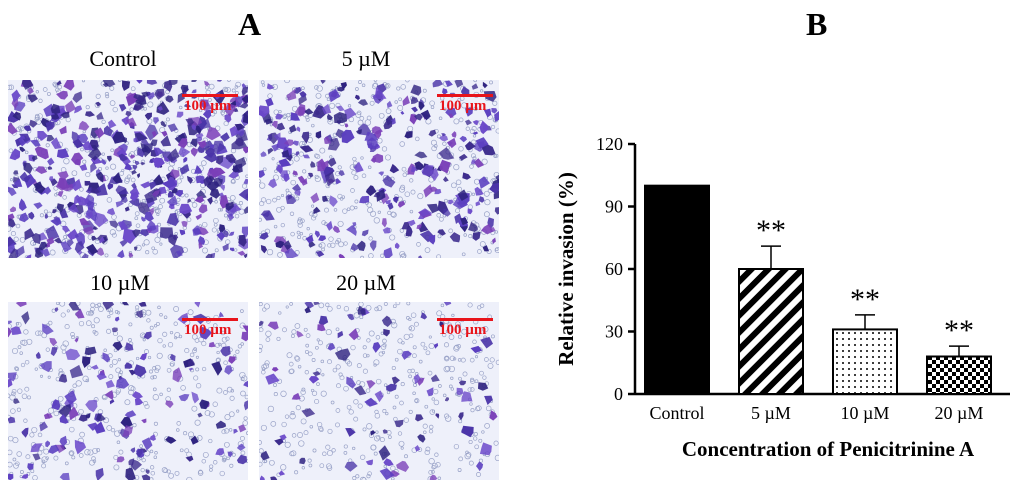  Describe the element at coordinates (618, 394) in the screenshot. I see `y-tick-label: 0` at that location.